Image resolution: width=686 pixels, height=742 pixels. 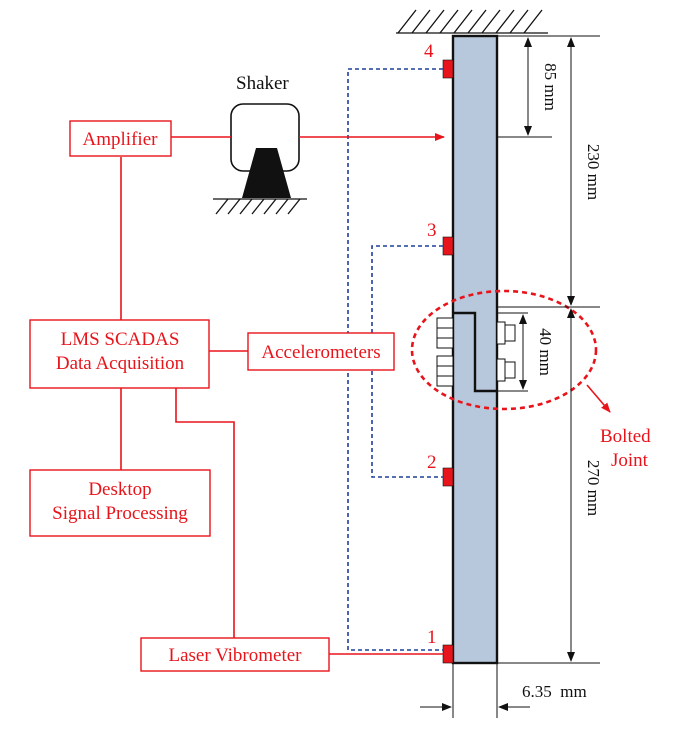 I want to click on sensor-number-2: 2, so click(x=432, y=462).